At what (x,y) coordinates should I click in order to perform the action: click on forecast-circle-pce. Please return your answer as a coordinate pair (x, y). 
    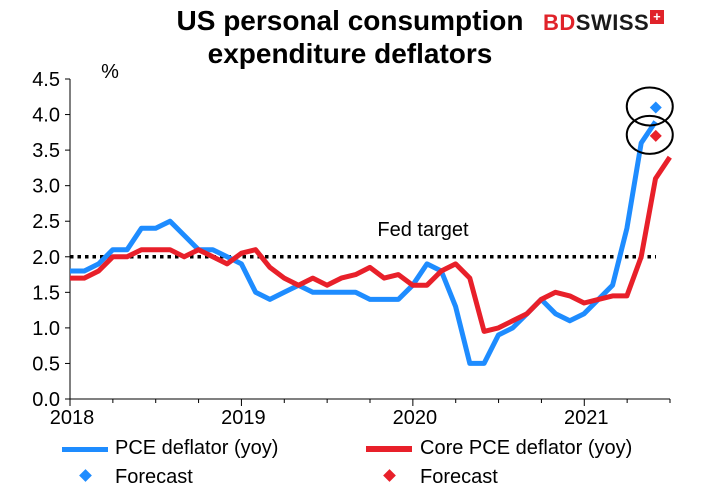
    Looking at the image, I should click on (649, 106).